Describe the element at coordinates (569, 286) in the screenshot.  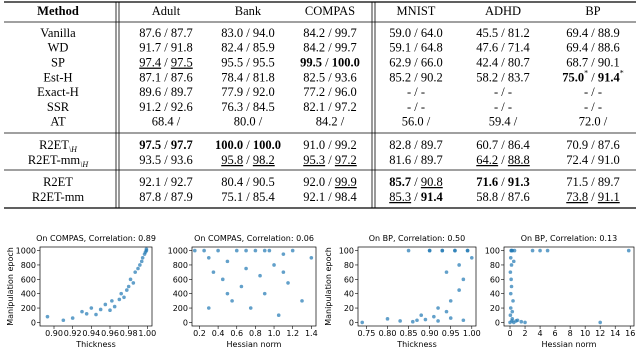
I see `plot-frame` at that location.